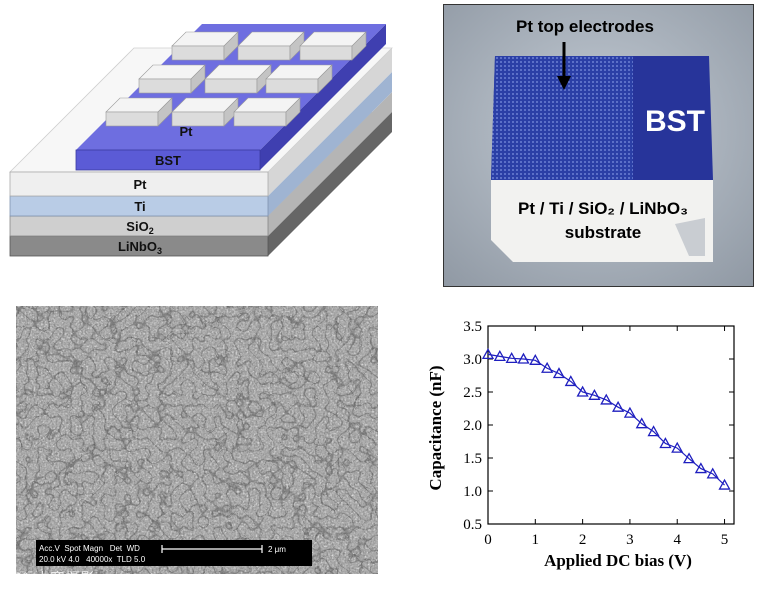 Image resolution: width=777 pixels, height=594 pixels. Describe the element at coordinates (690, 237) in the screenshot. I see `substrate-reflection` at that location.